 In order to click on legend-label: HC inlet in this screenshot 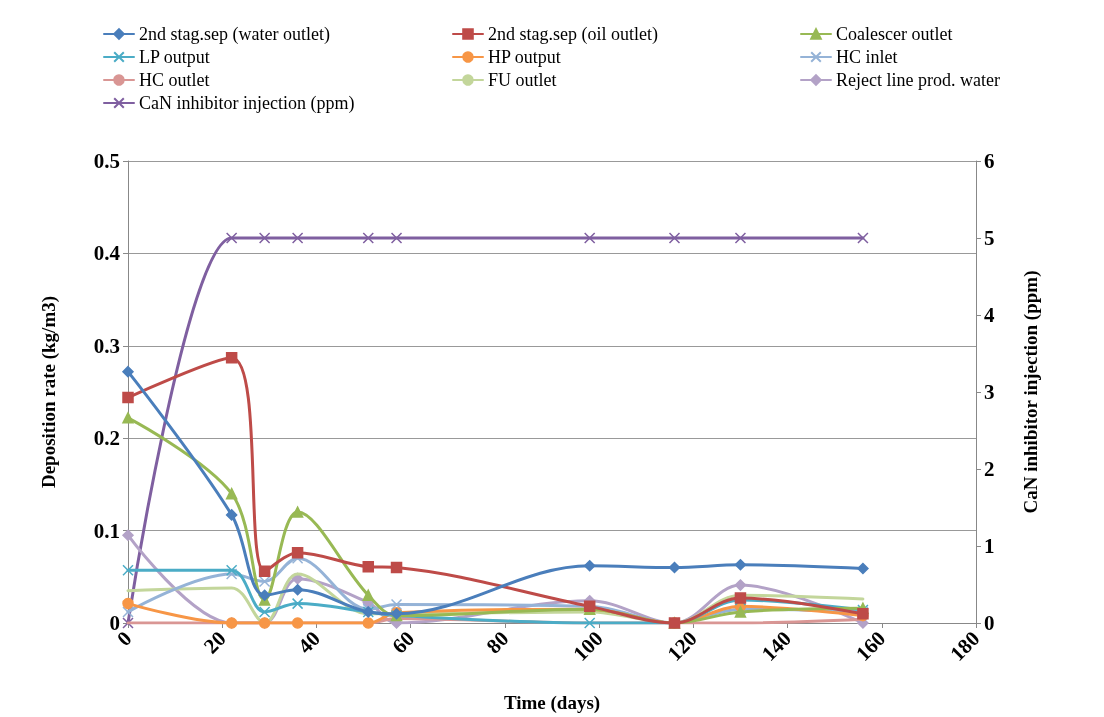, I will do `click(867, 57)`.